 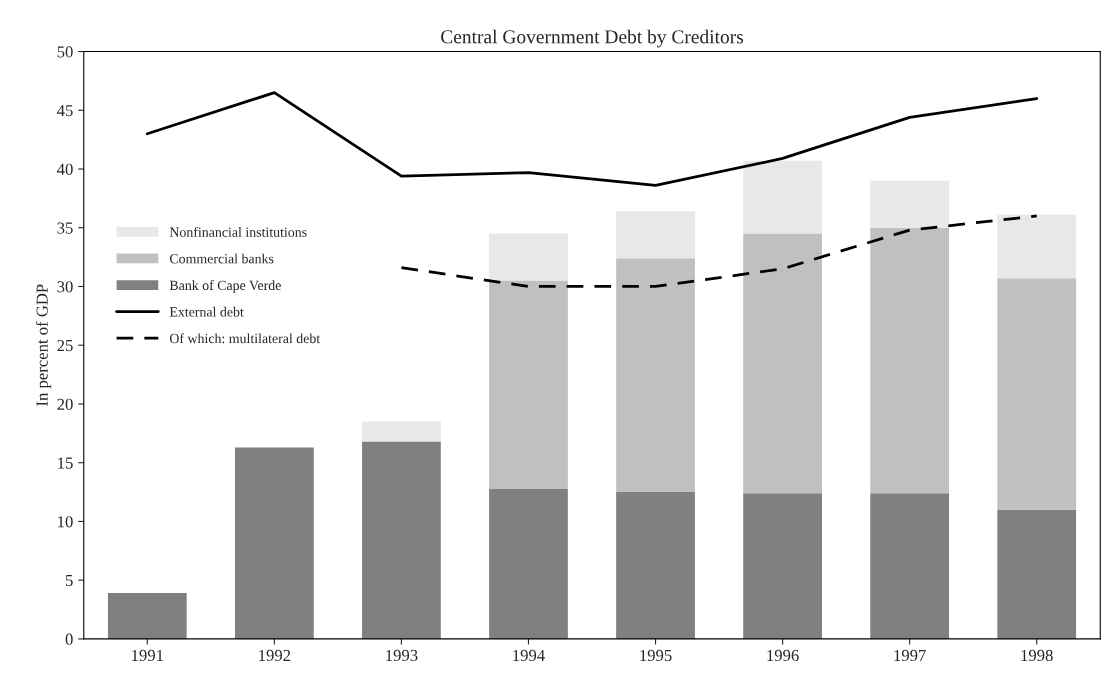 What do you see at coordinates (245, 338) in the screenshot?
I see `legend-label: Of which: multilateral debt` at bounding box center [245, 338].